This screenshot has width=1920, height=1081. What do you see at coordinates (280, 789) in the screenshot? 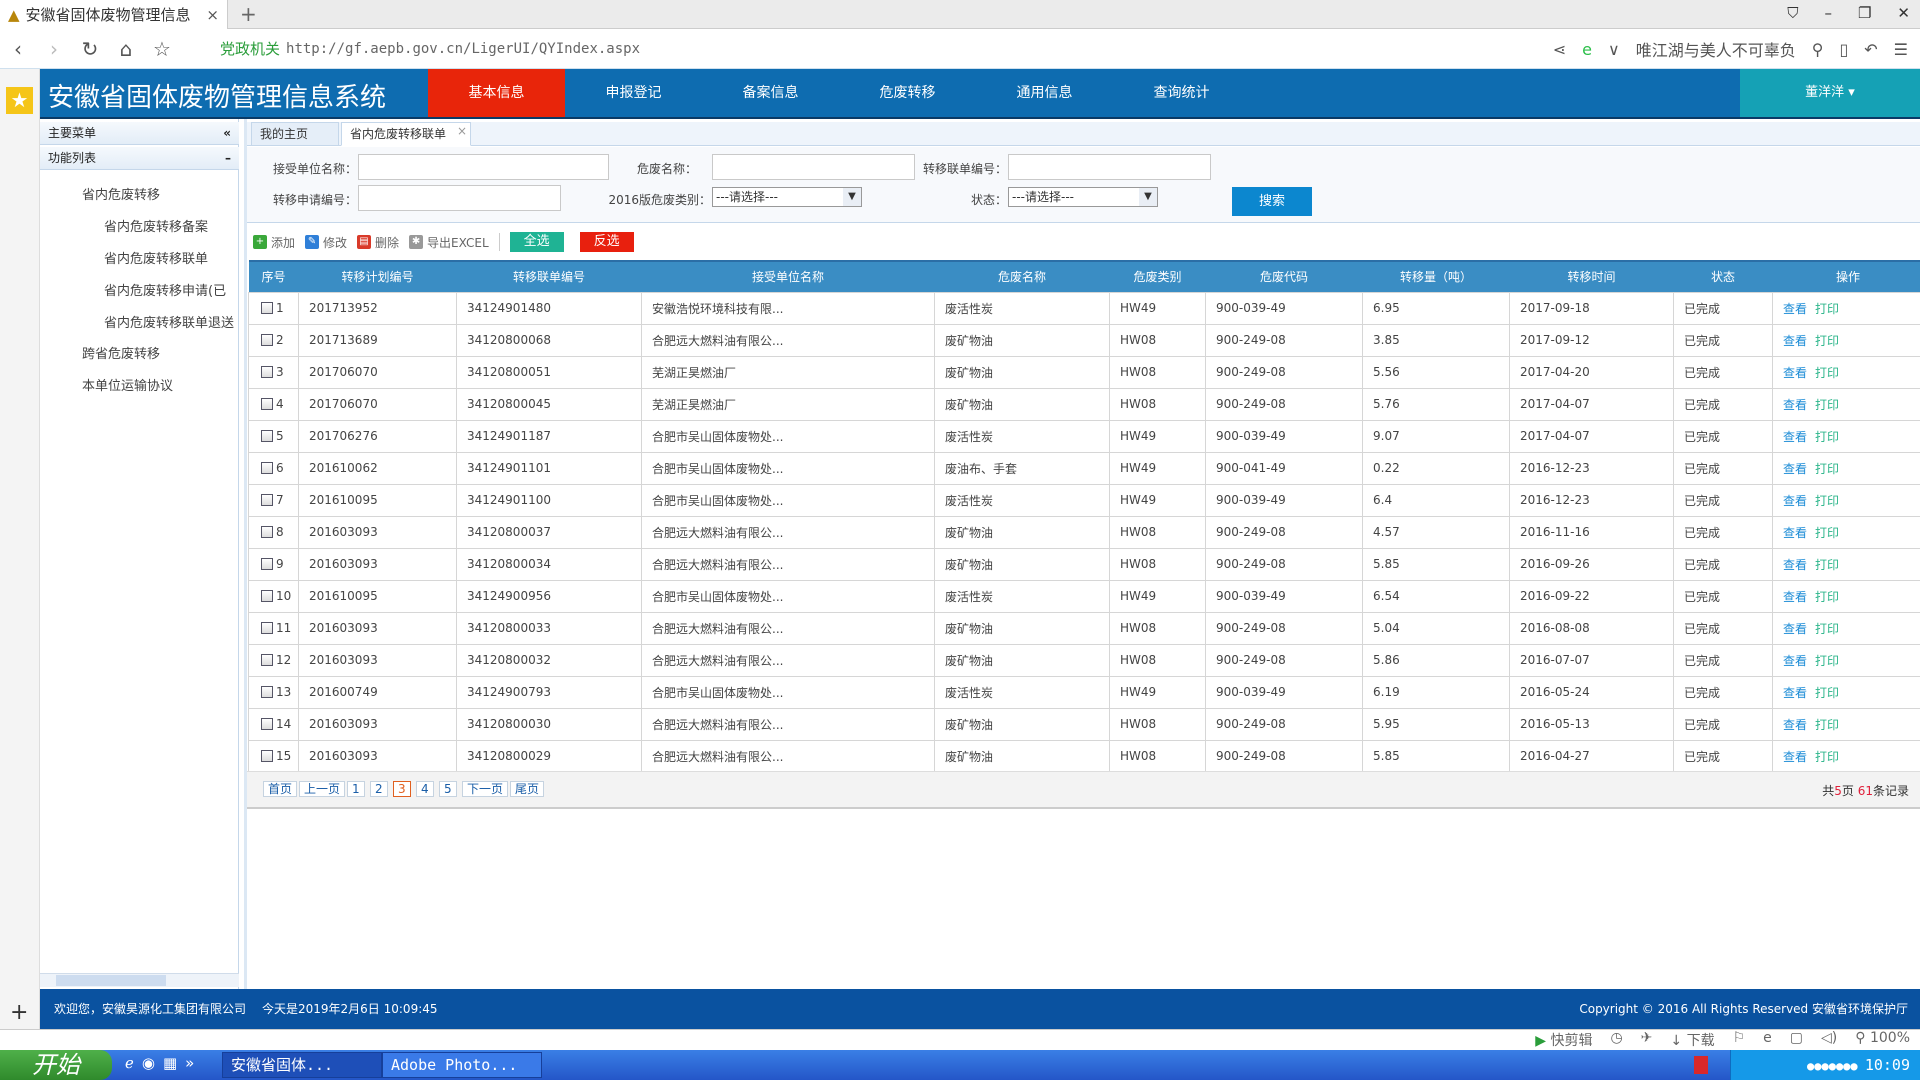
I see `first-page-button: 首页` at bounding box center [280, 789].